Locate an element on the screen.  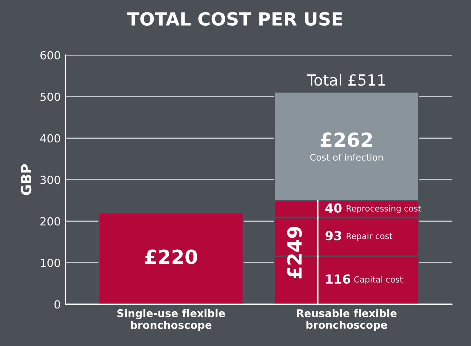
data-label: 40 is located at coordinates (334, 209).